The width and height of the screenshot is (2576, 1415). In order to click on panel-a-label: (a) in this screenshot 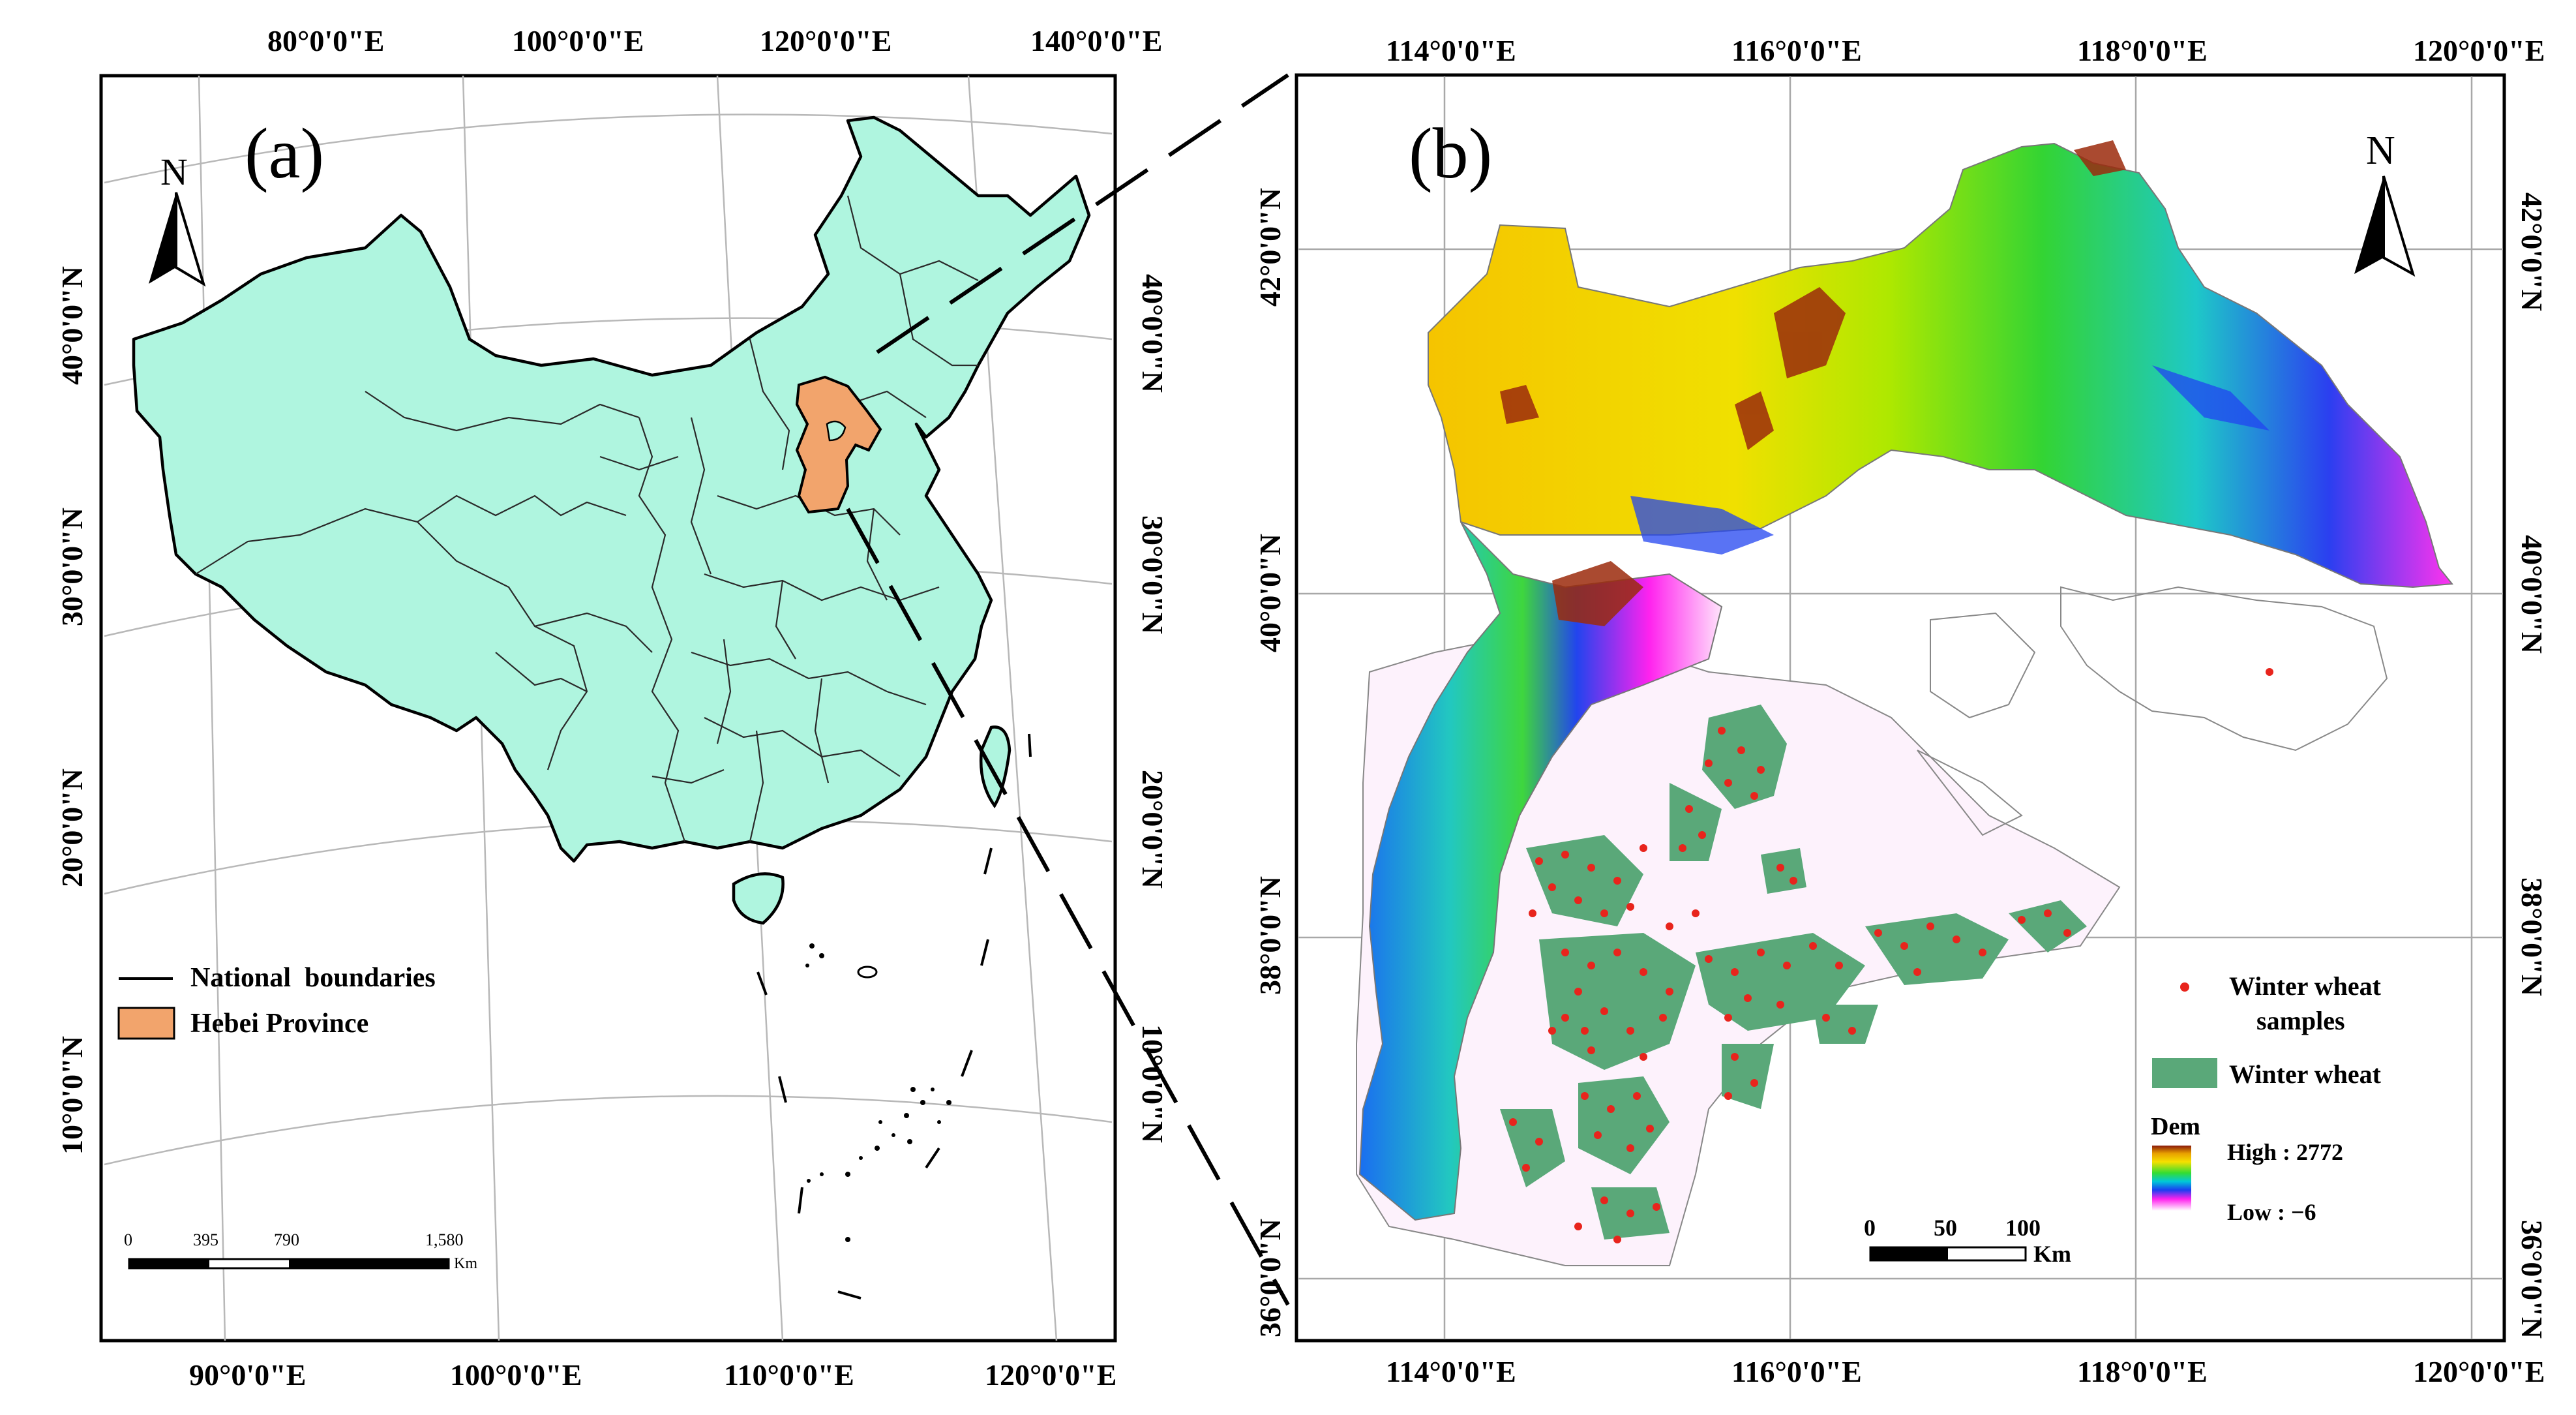, I will do `click(285, 154)`.